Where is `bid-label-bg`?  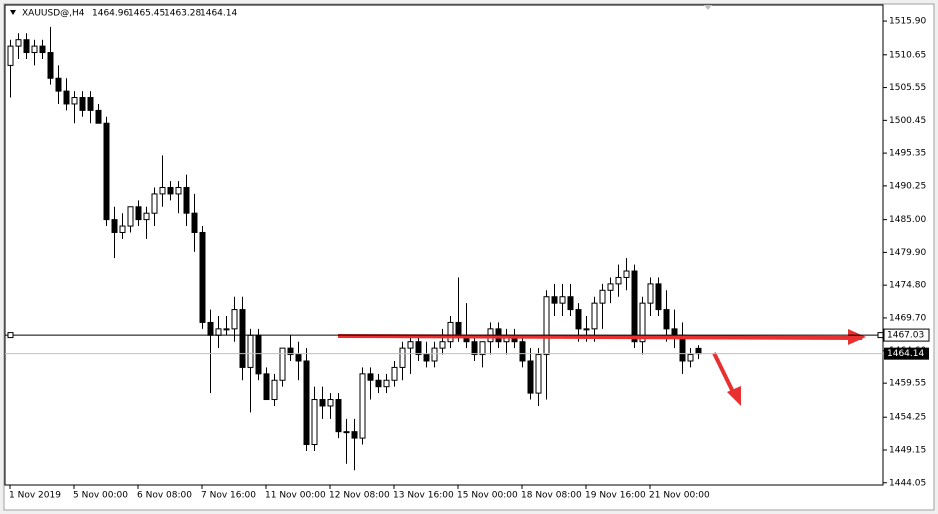 bid-label-bg is located at coordinates (906, 353).